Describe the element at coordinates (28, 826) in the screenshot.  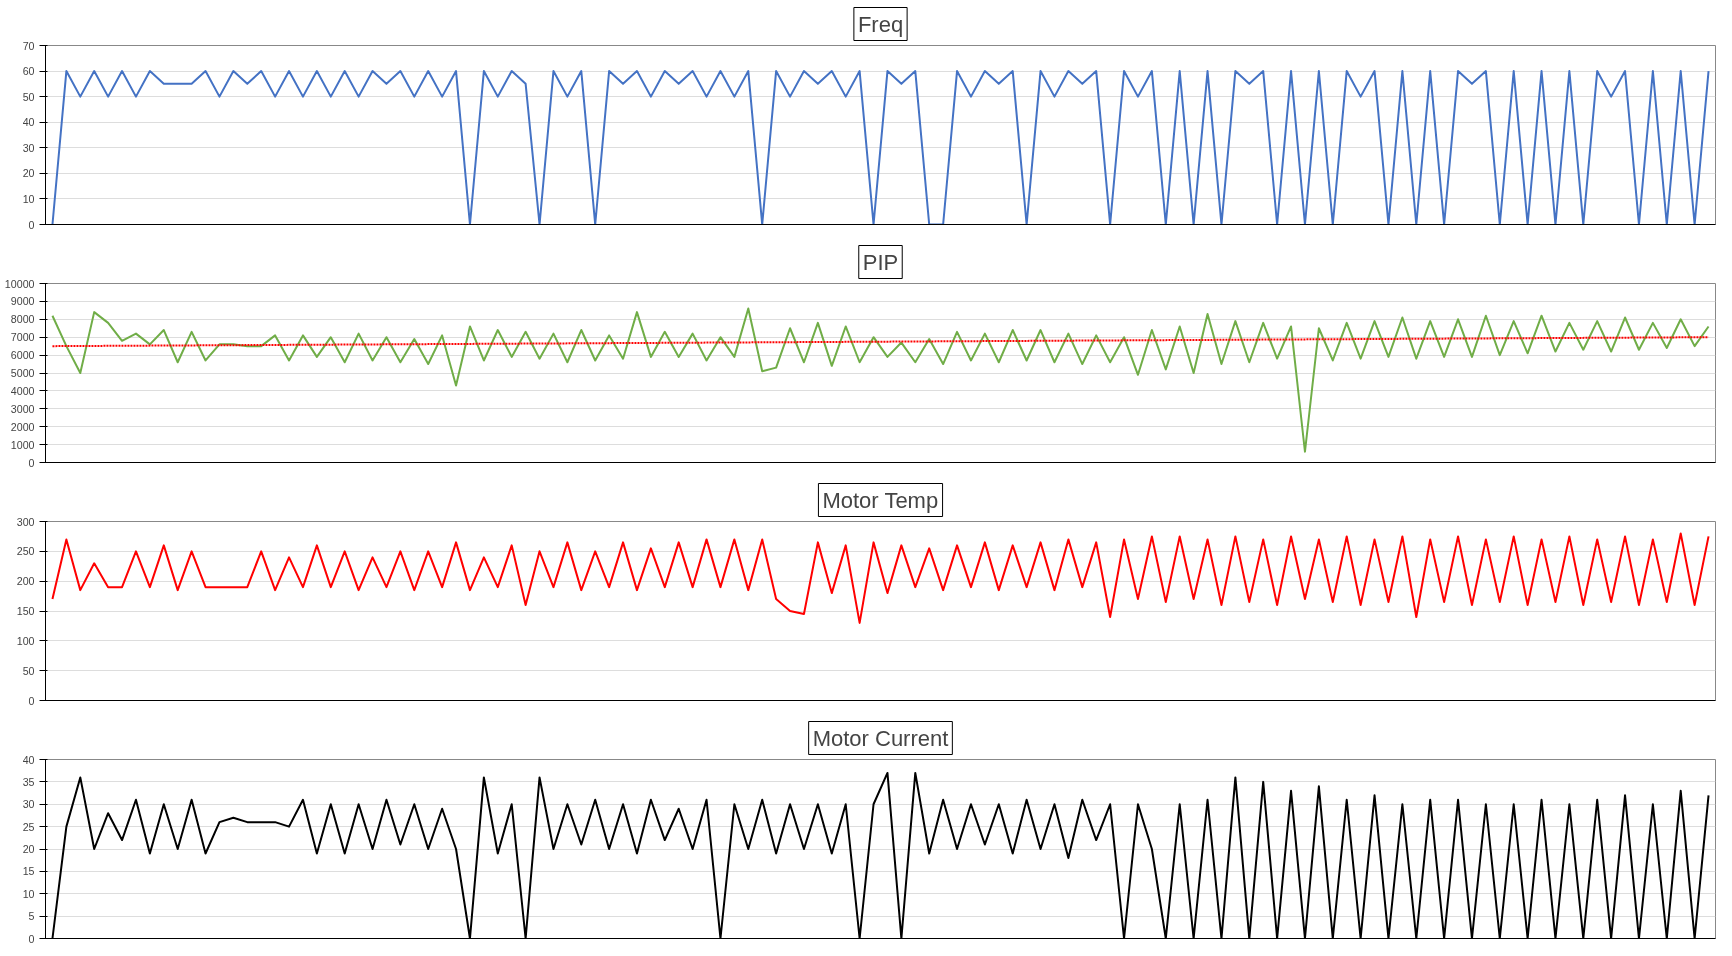
I see `y-tick-label: 25` at that location.